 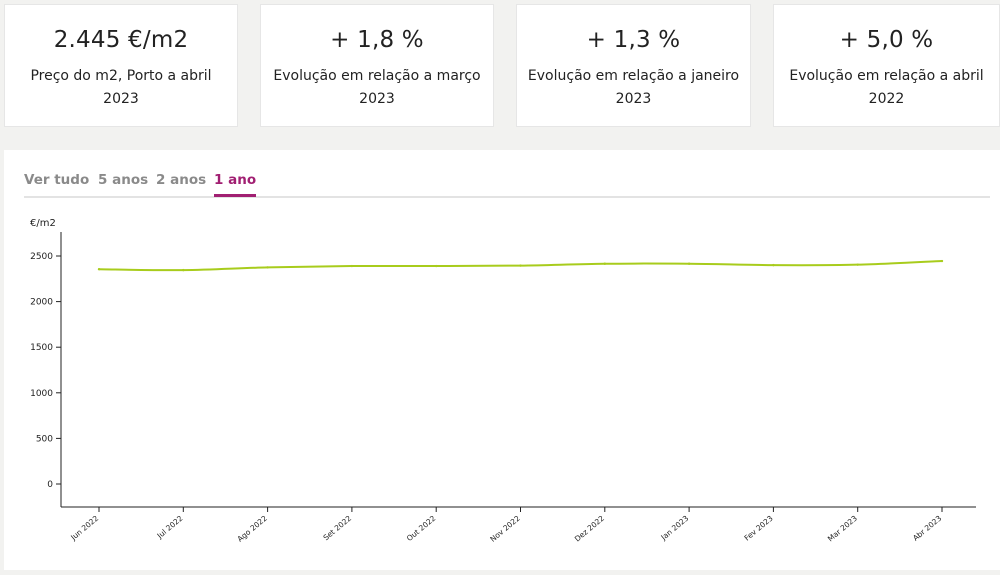 I want to click on stat-label: Evolução em relação a março 2023, so click(x=377, y=87).